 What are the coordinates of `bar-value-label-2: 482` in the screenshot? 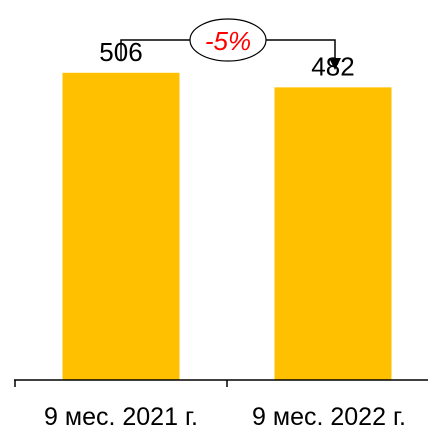 It's located at (332, 66).